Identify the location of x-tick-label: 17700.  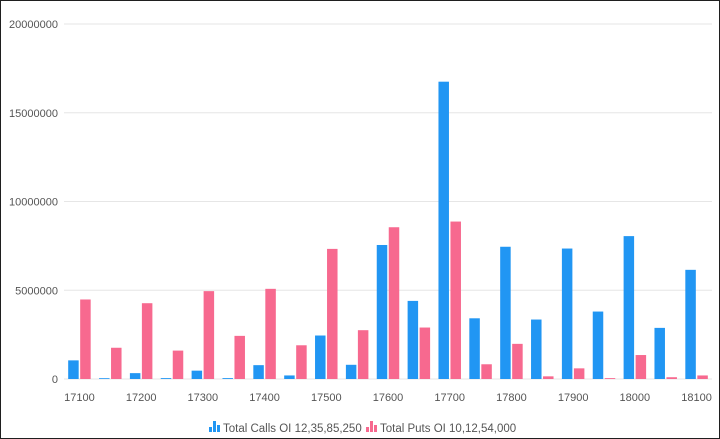
(449, 398).